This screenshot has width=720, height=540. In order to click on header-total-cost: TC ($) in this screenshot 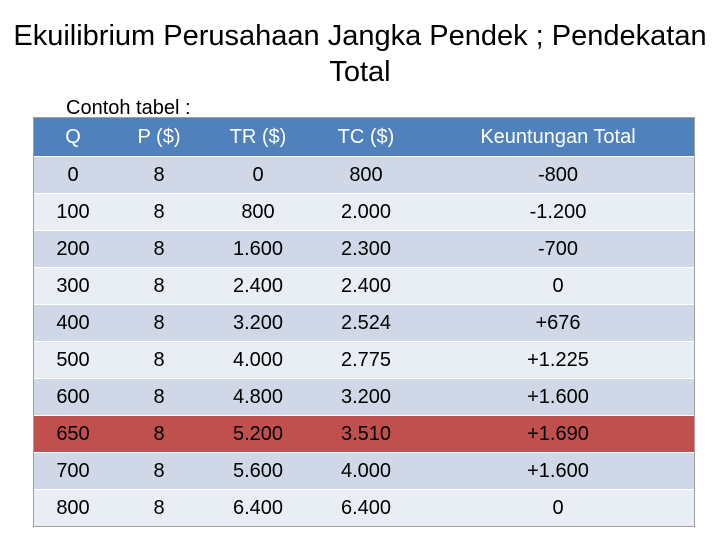, I will do `click(366, 137)`.